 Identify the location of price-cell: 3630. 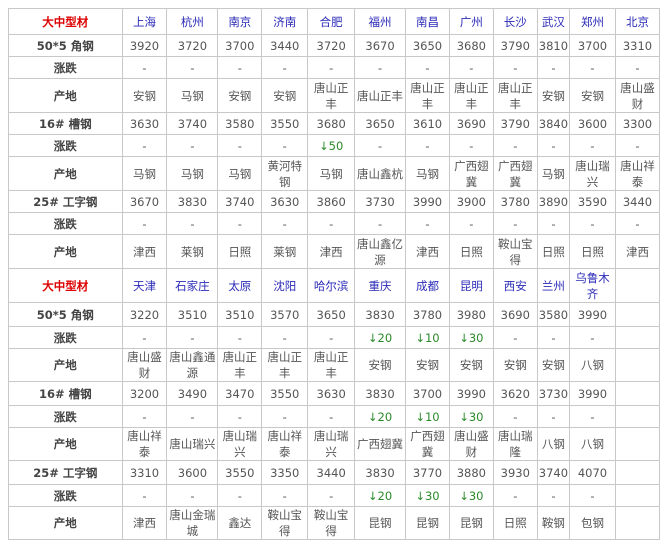
(144, 123).